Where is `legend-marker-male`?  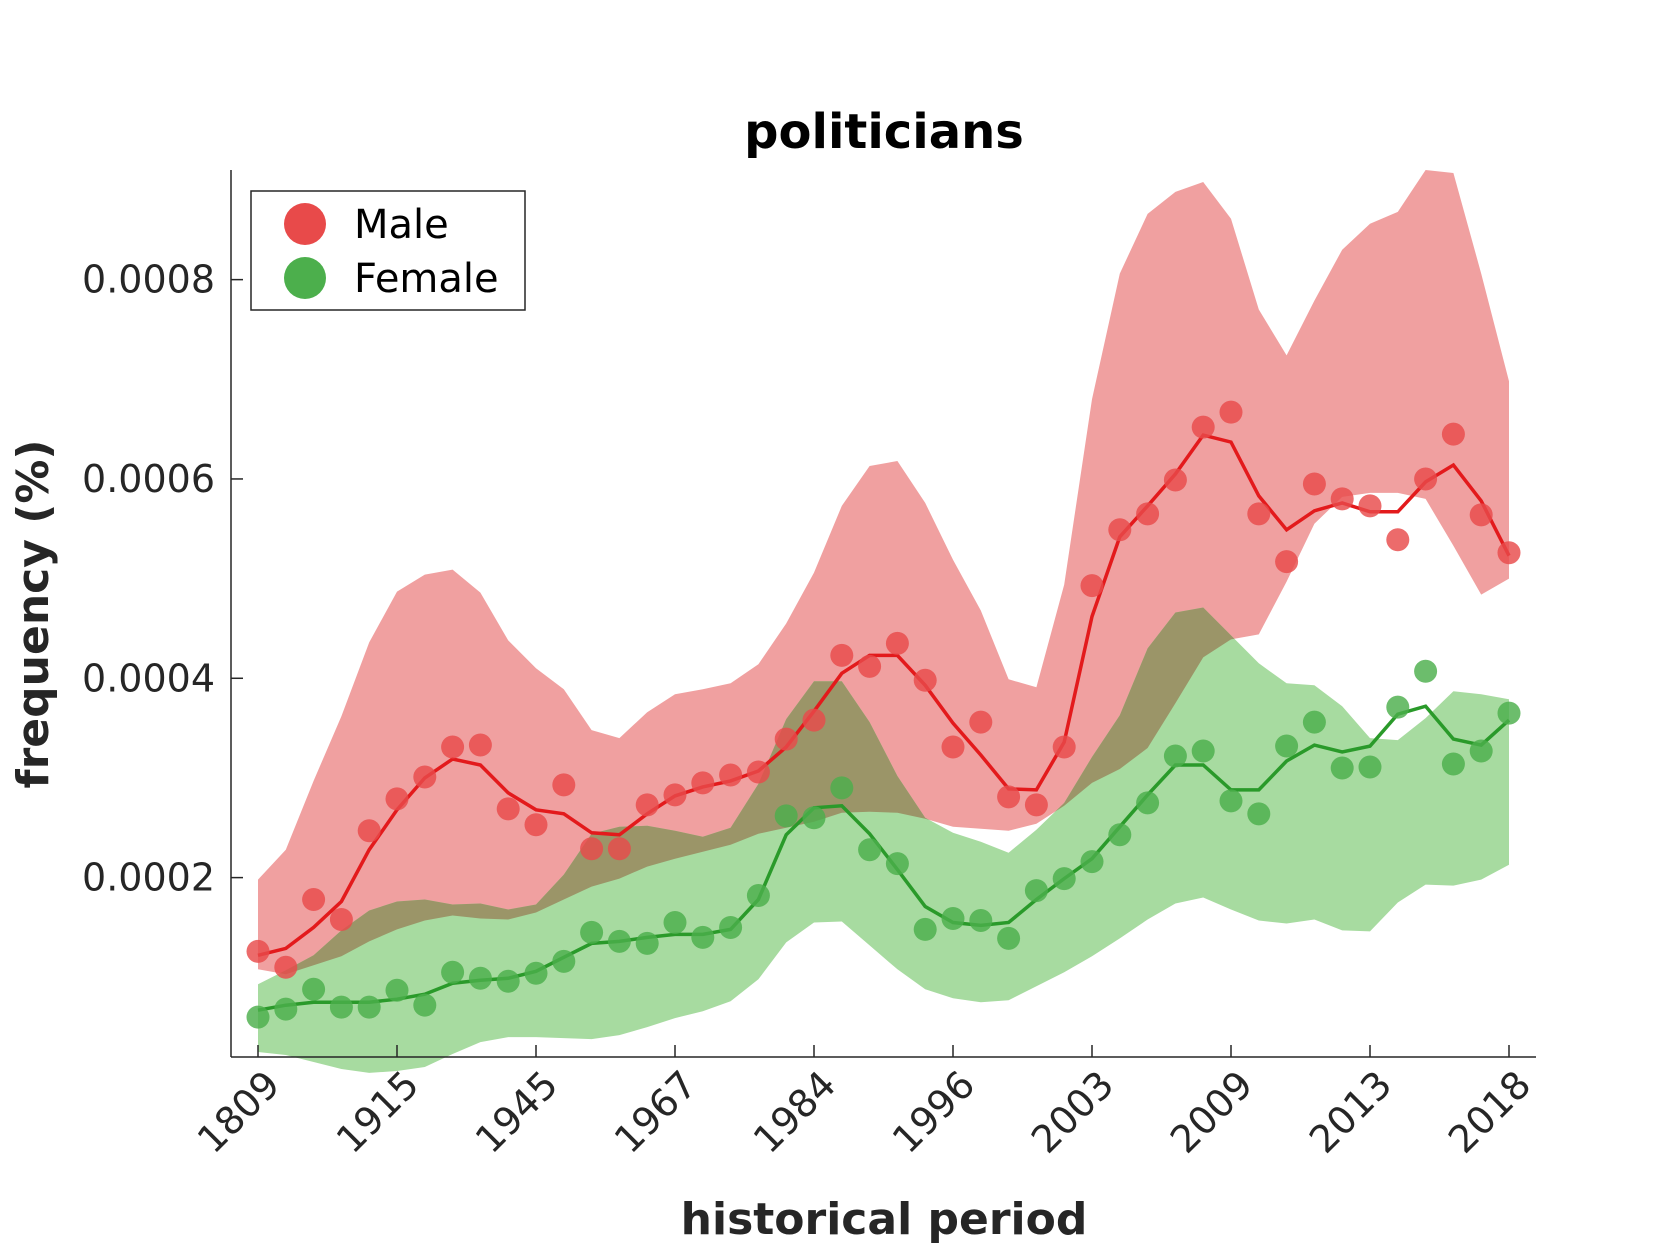
legend-marker-male is located at coordinates (305, 224).